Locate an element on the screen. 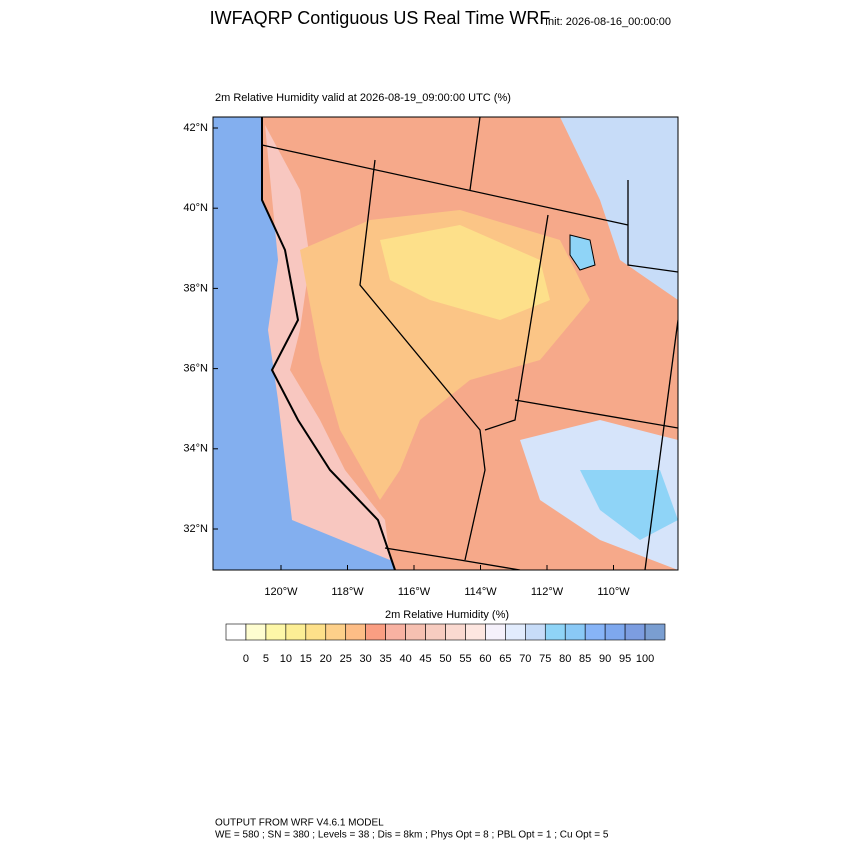 The image size is (850, 850). lon-label: 110°W is located at coordinates (613, 592).